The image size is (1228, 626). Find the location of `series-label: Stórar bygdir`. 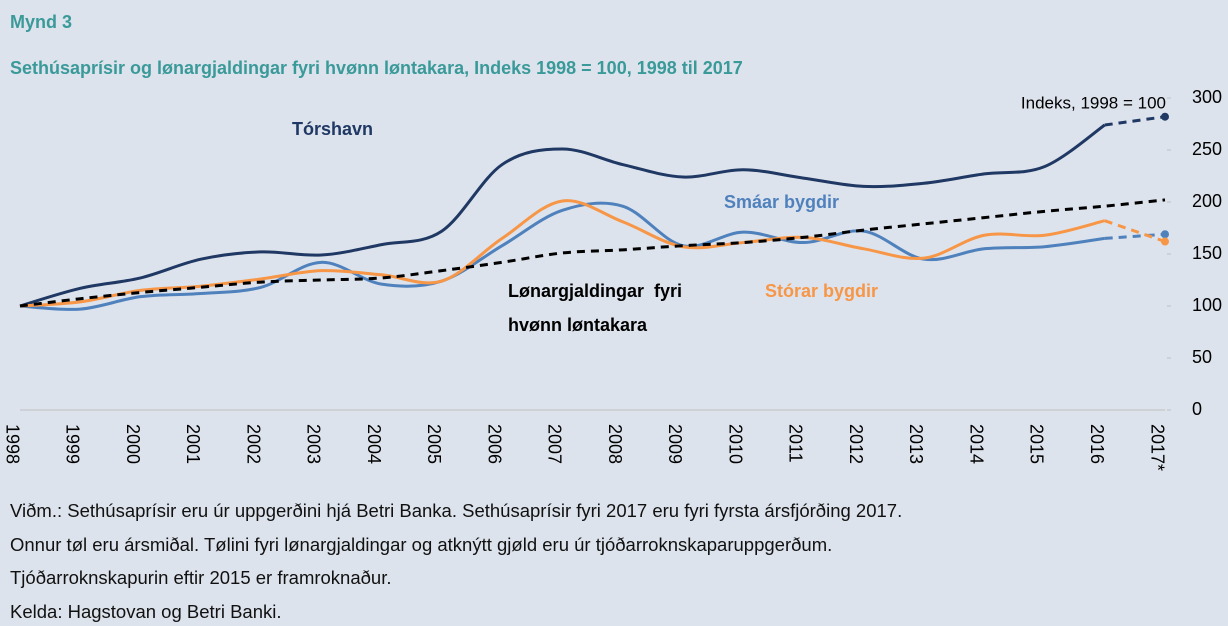

series-label: Stórar bygdir is located at coordinates (822, 291).